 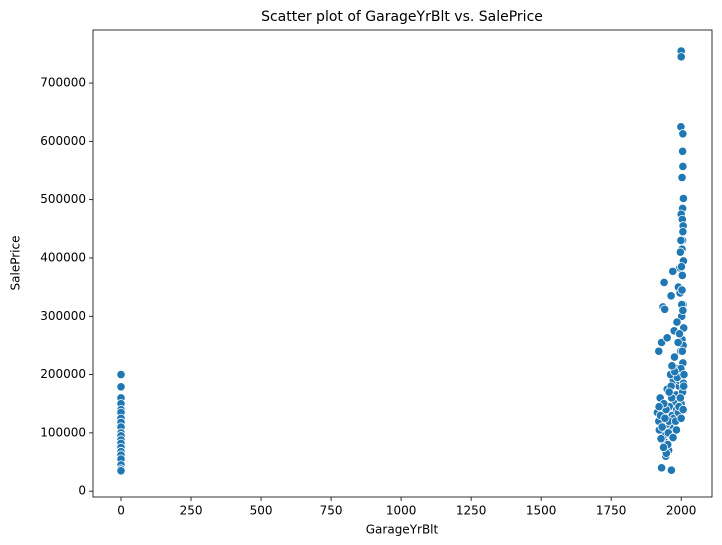 I want to click on y-tick-label: 600000, so click(x=63, y=141).